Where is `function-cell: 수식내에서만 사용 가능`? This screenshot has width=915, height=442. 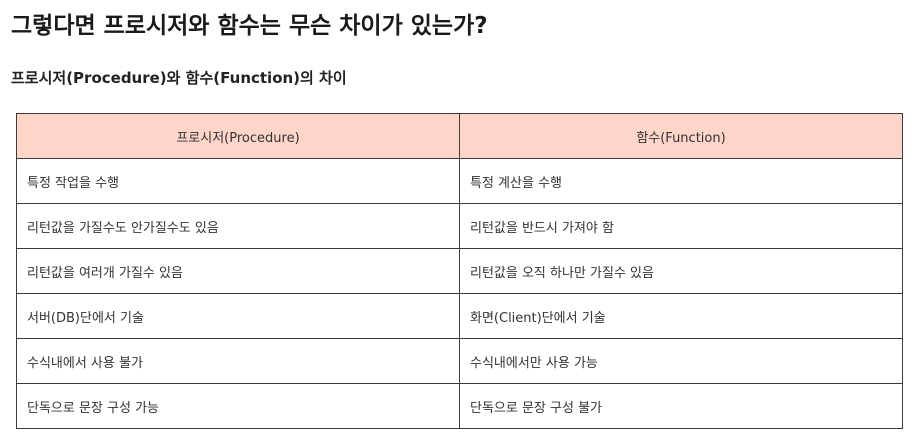
function-cell: 수식내에서만 사용 가능 is located at coordinates (681, 361).